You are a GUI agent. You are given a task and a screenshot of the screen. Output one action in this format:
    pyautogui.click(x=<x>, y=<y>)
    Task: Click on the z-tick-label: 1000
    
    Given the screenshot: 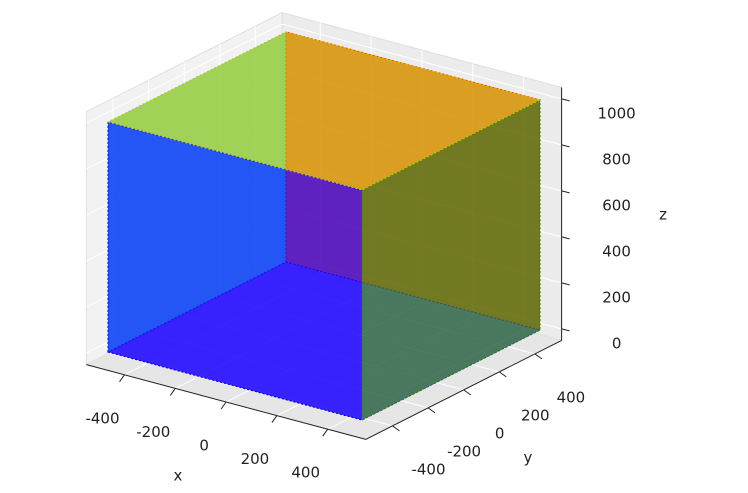 What is the action you would take?
    pyautogui.click(x=617, y=113)
    